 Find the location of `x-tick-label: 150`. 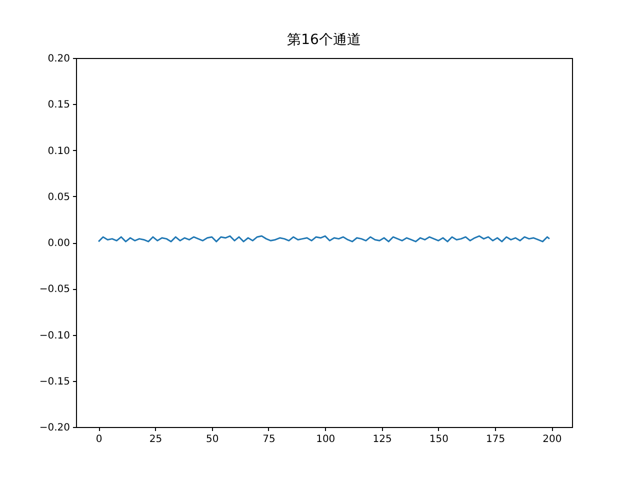

x-tick-label: 150 is located at coordinates (438, 439).